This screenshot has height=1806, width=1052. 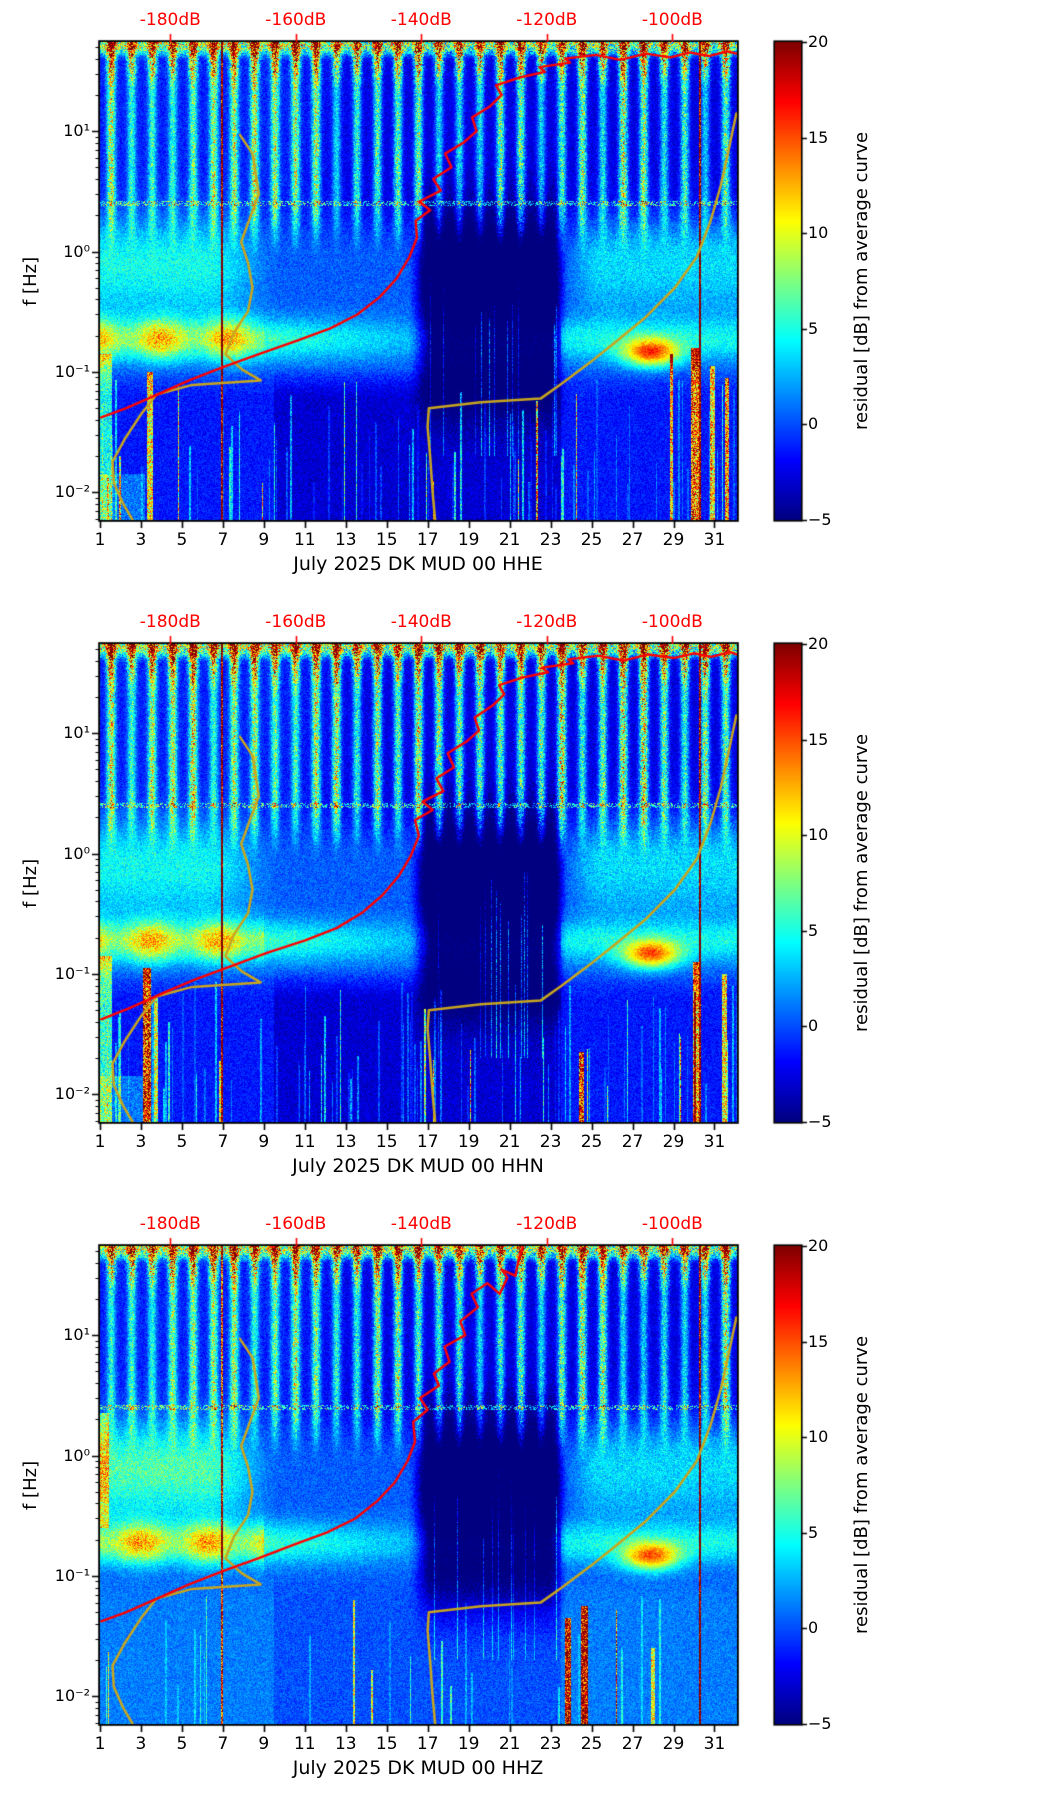 I want to click on x-axis-title-hhe: July 2025 DK MUD 00 HHE, so click(x=418, y=564).